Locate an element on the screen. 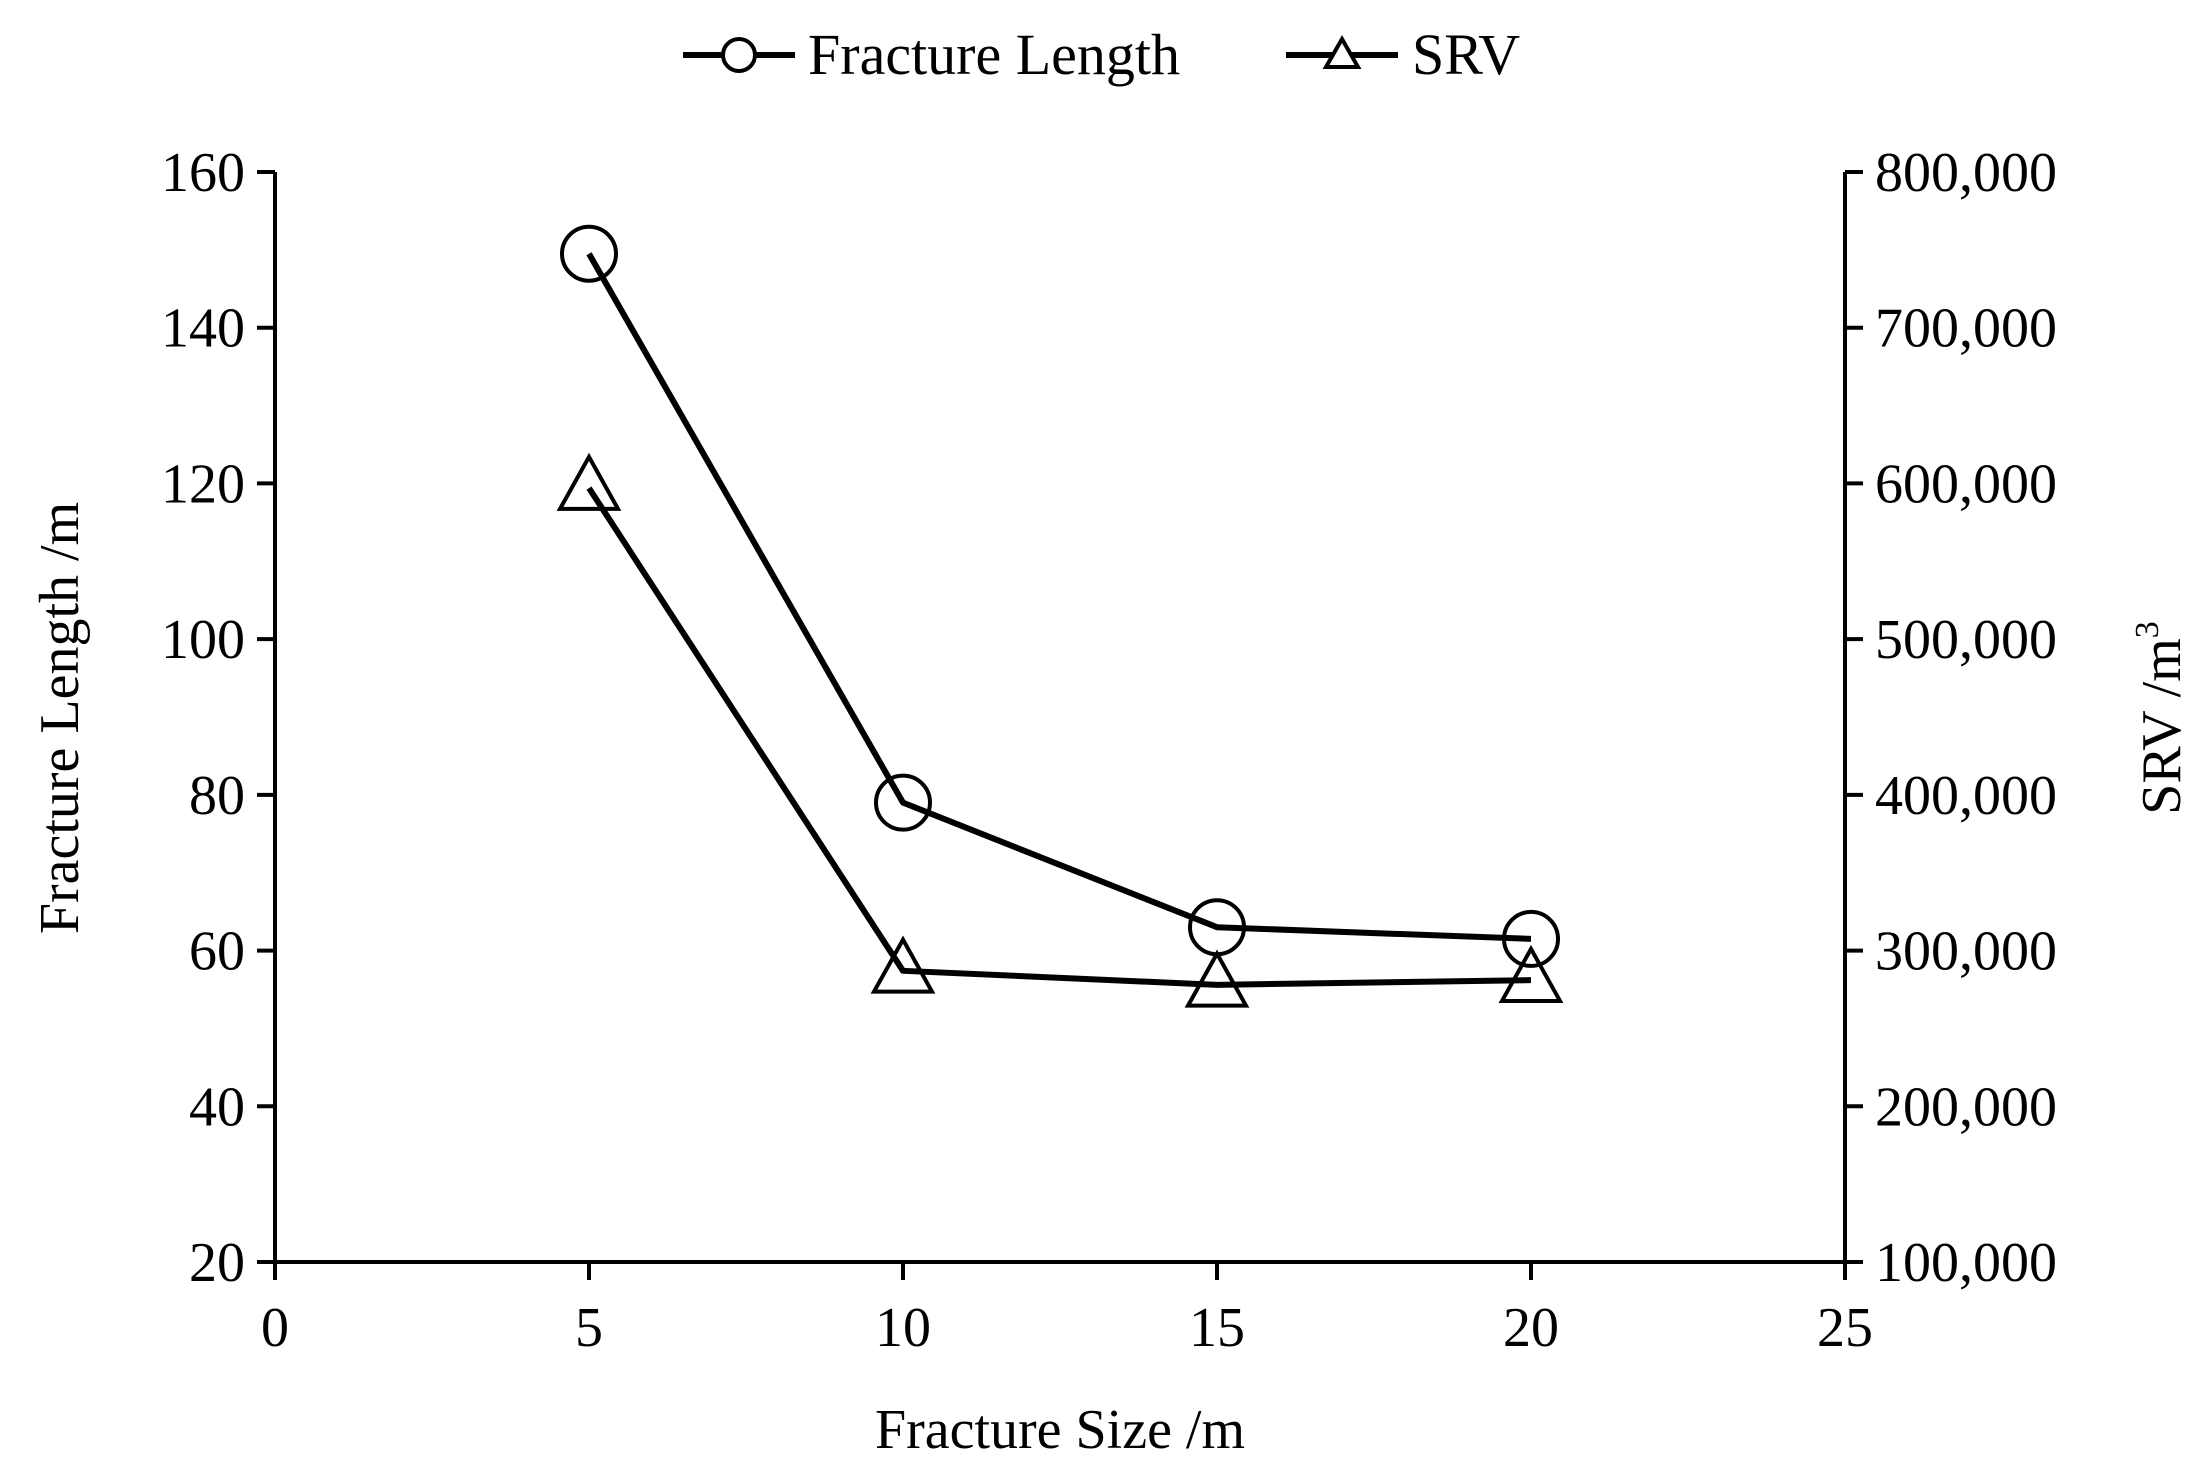 The image size is (2209, 1475). x-tick-label: 10 is located at coordinates (903, 1328).